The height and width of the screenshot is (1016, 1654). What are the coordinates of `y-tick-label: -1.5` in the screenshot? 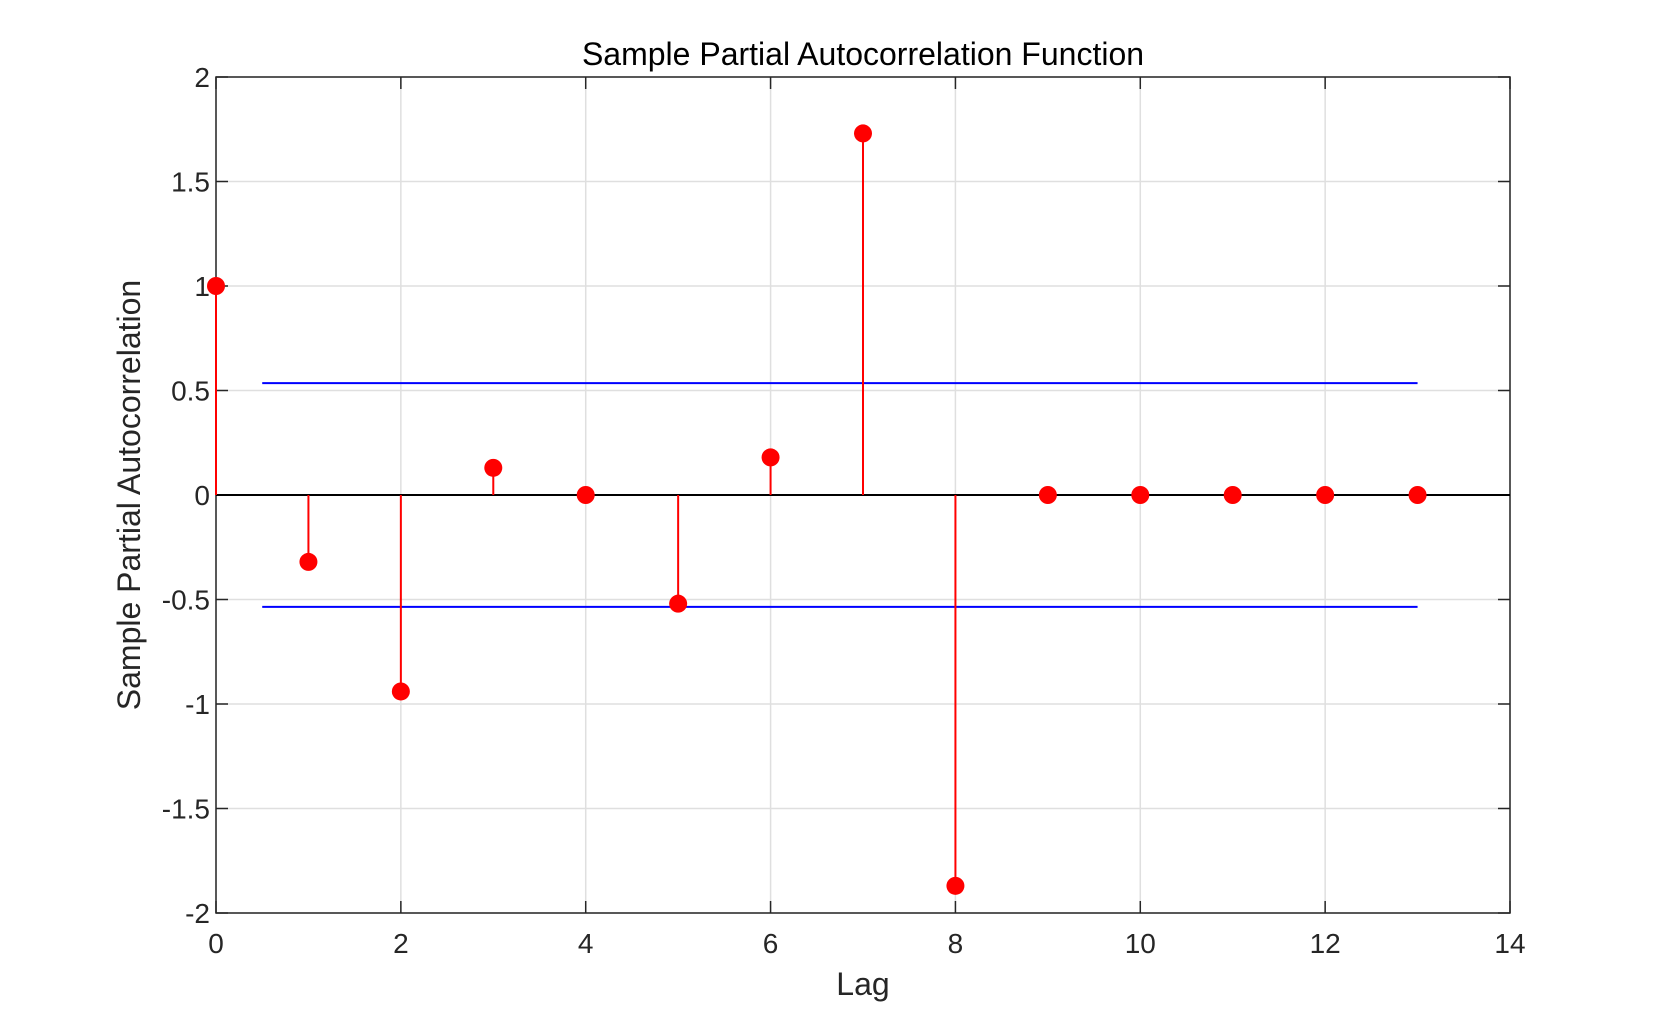 It's located at (186, 809).